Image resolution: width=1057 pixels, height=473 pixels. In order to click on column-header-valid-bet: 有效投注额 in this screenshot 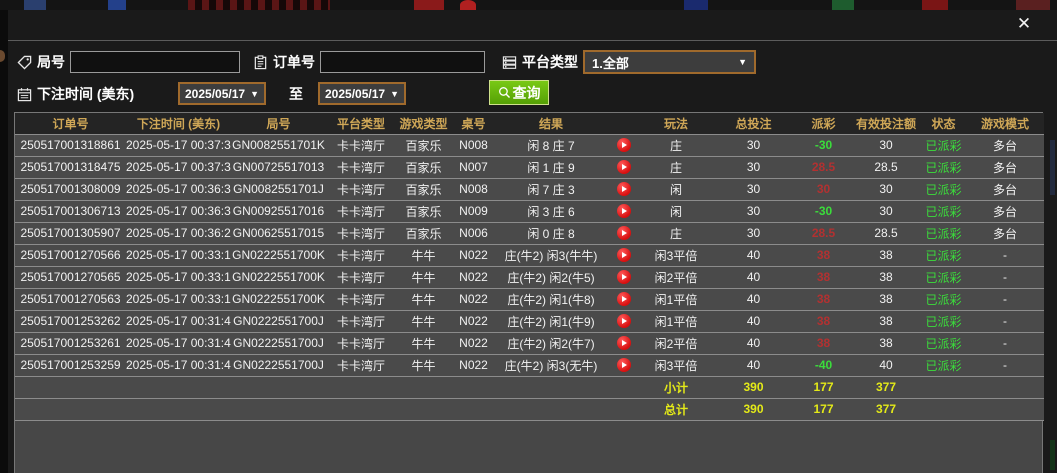, I will do `click(886, 124)`.